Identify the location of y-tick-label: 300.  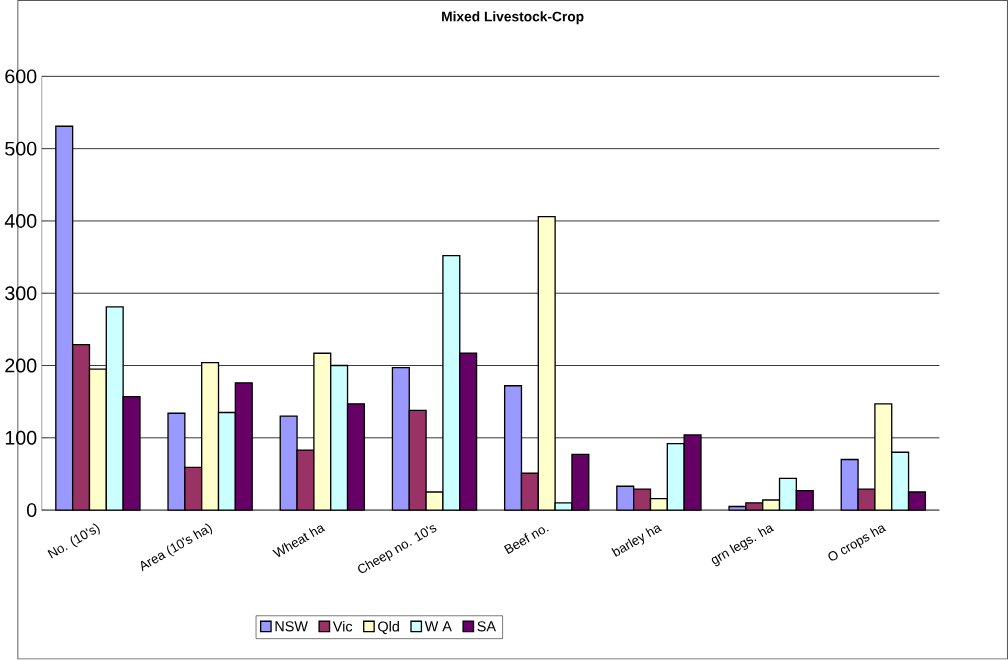
(21, 293).